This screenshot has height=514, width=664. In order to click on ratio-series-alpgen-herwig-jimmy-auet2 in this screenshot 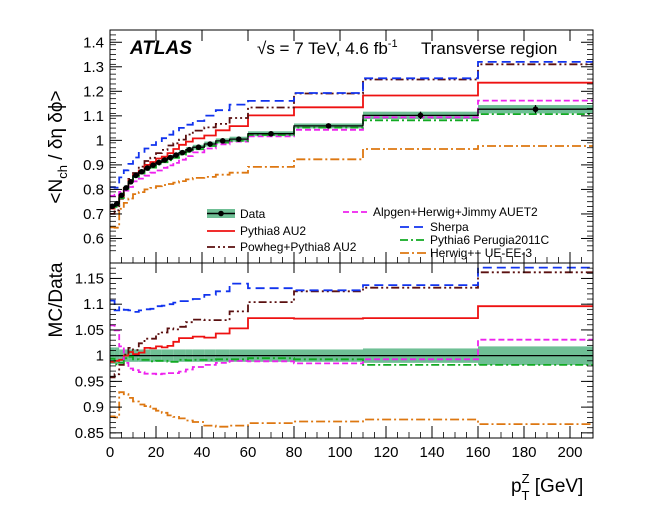, I will do `click(351, 350)`.